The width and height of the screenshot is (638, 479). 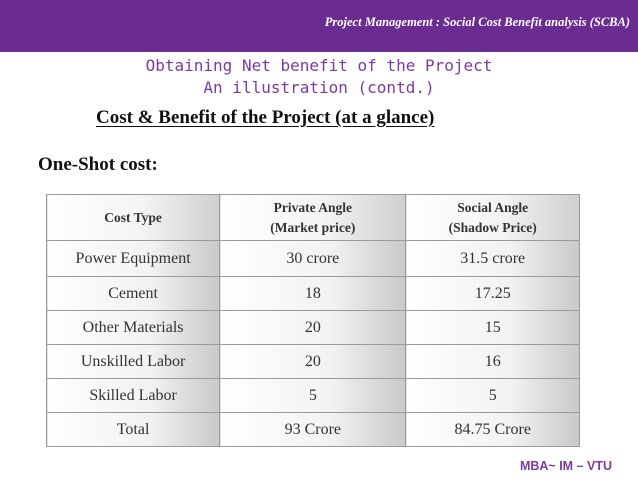 What do you see at coordinates (133, 395) in the screenshot?
I see `cell-cost-type: Skilled Labor` at bounding box center [133, 395].